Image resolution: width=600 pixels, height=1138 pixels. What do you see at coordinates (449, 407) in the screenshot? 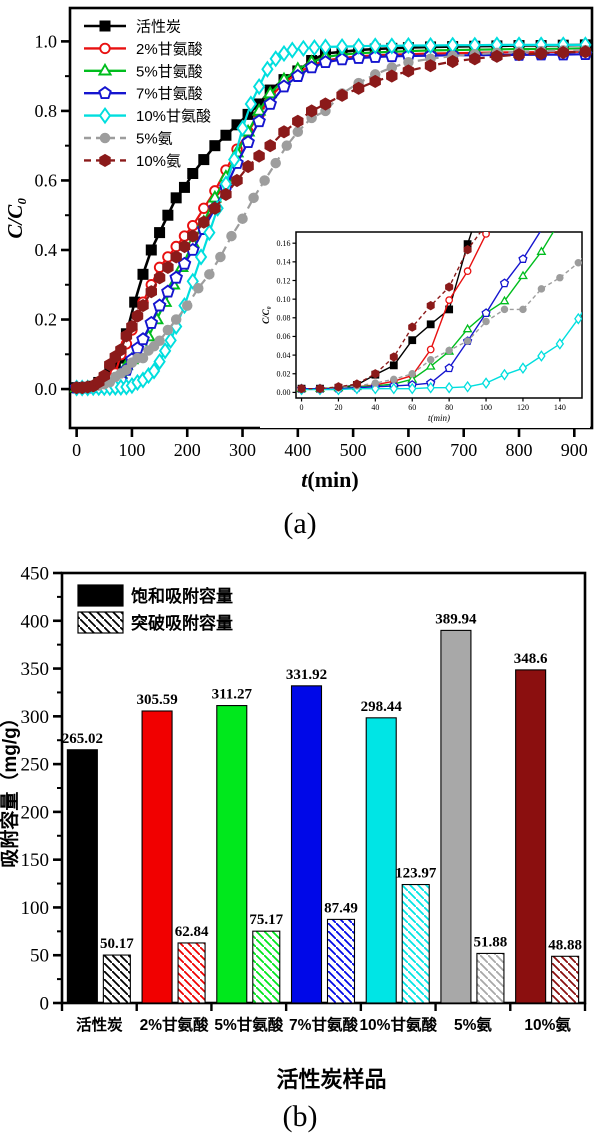
I see `inset-x-tick-label: 80` at bounding box center [449, 407].